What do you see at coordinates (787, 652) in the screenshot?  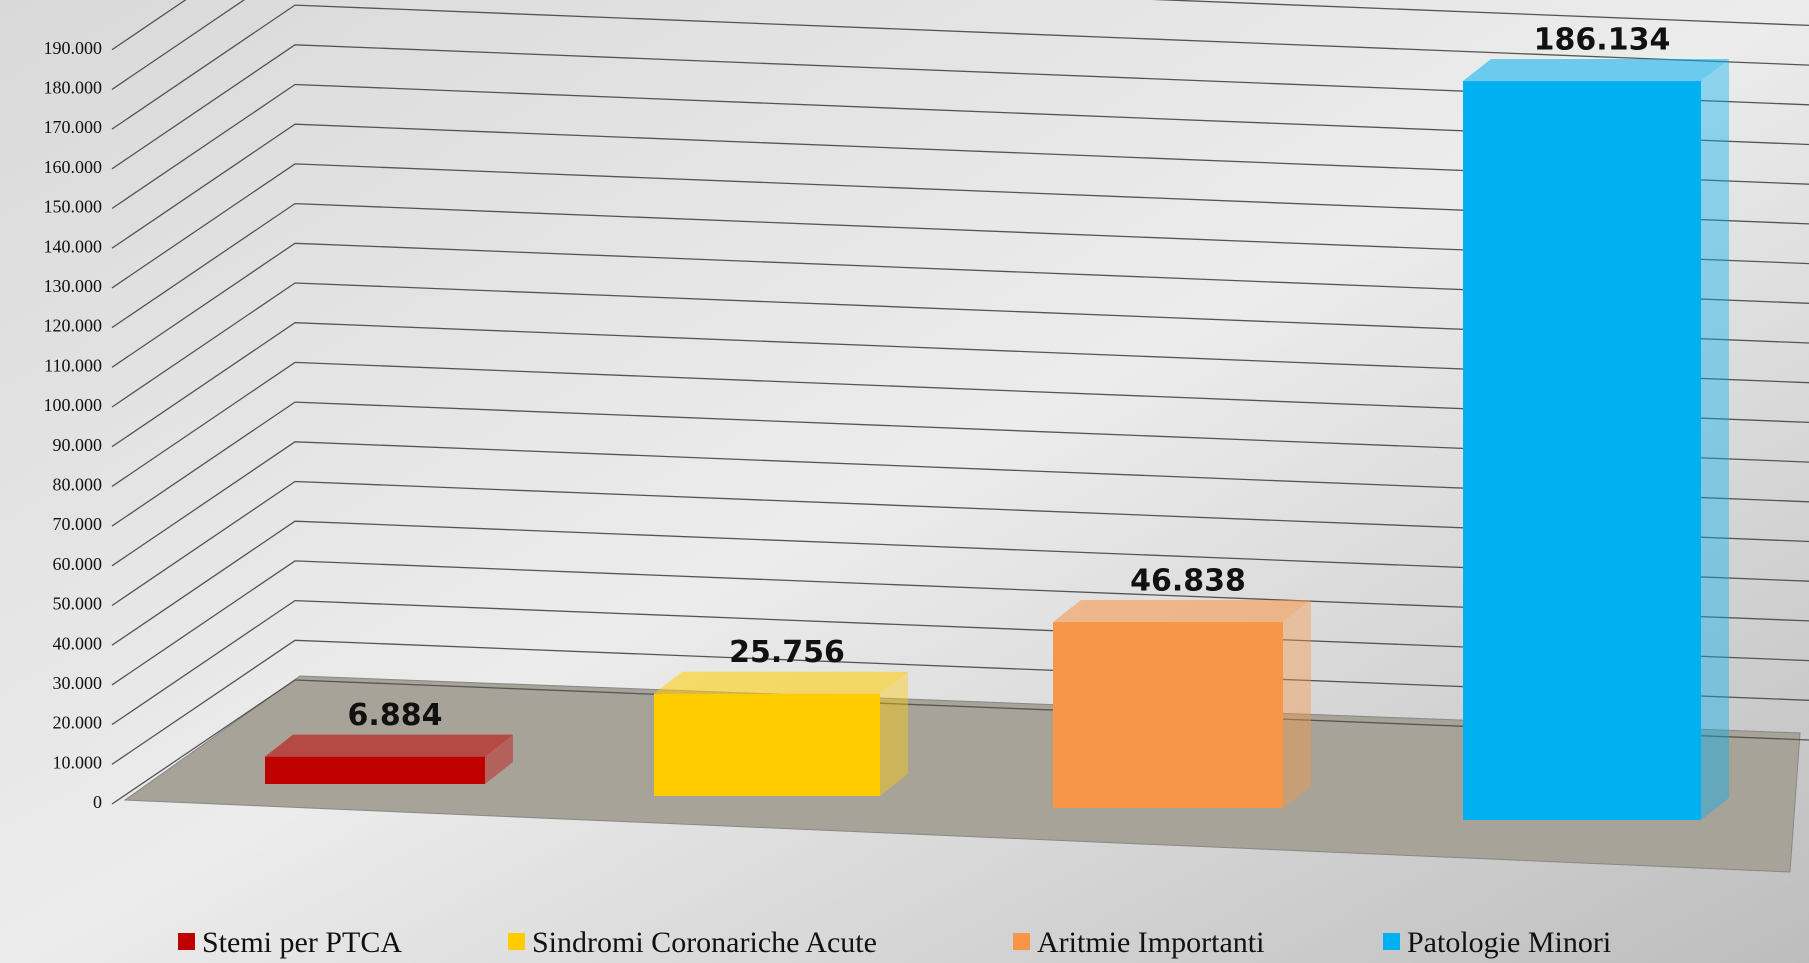 I see `value-label: 25.756` at bounding box center [787, 652].